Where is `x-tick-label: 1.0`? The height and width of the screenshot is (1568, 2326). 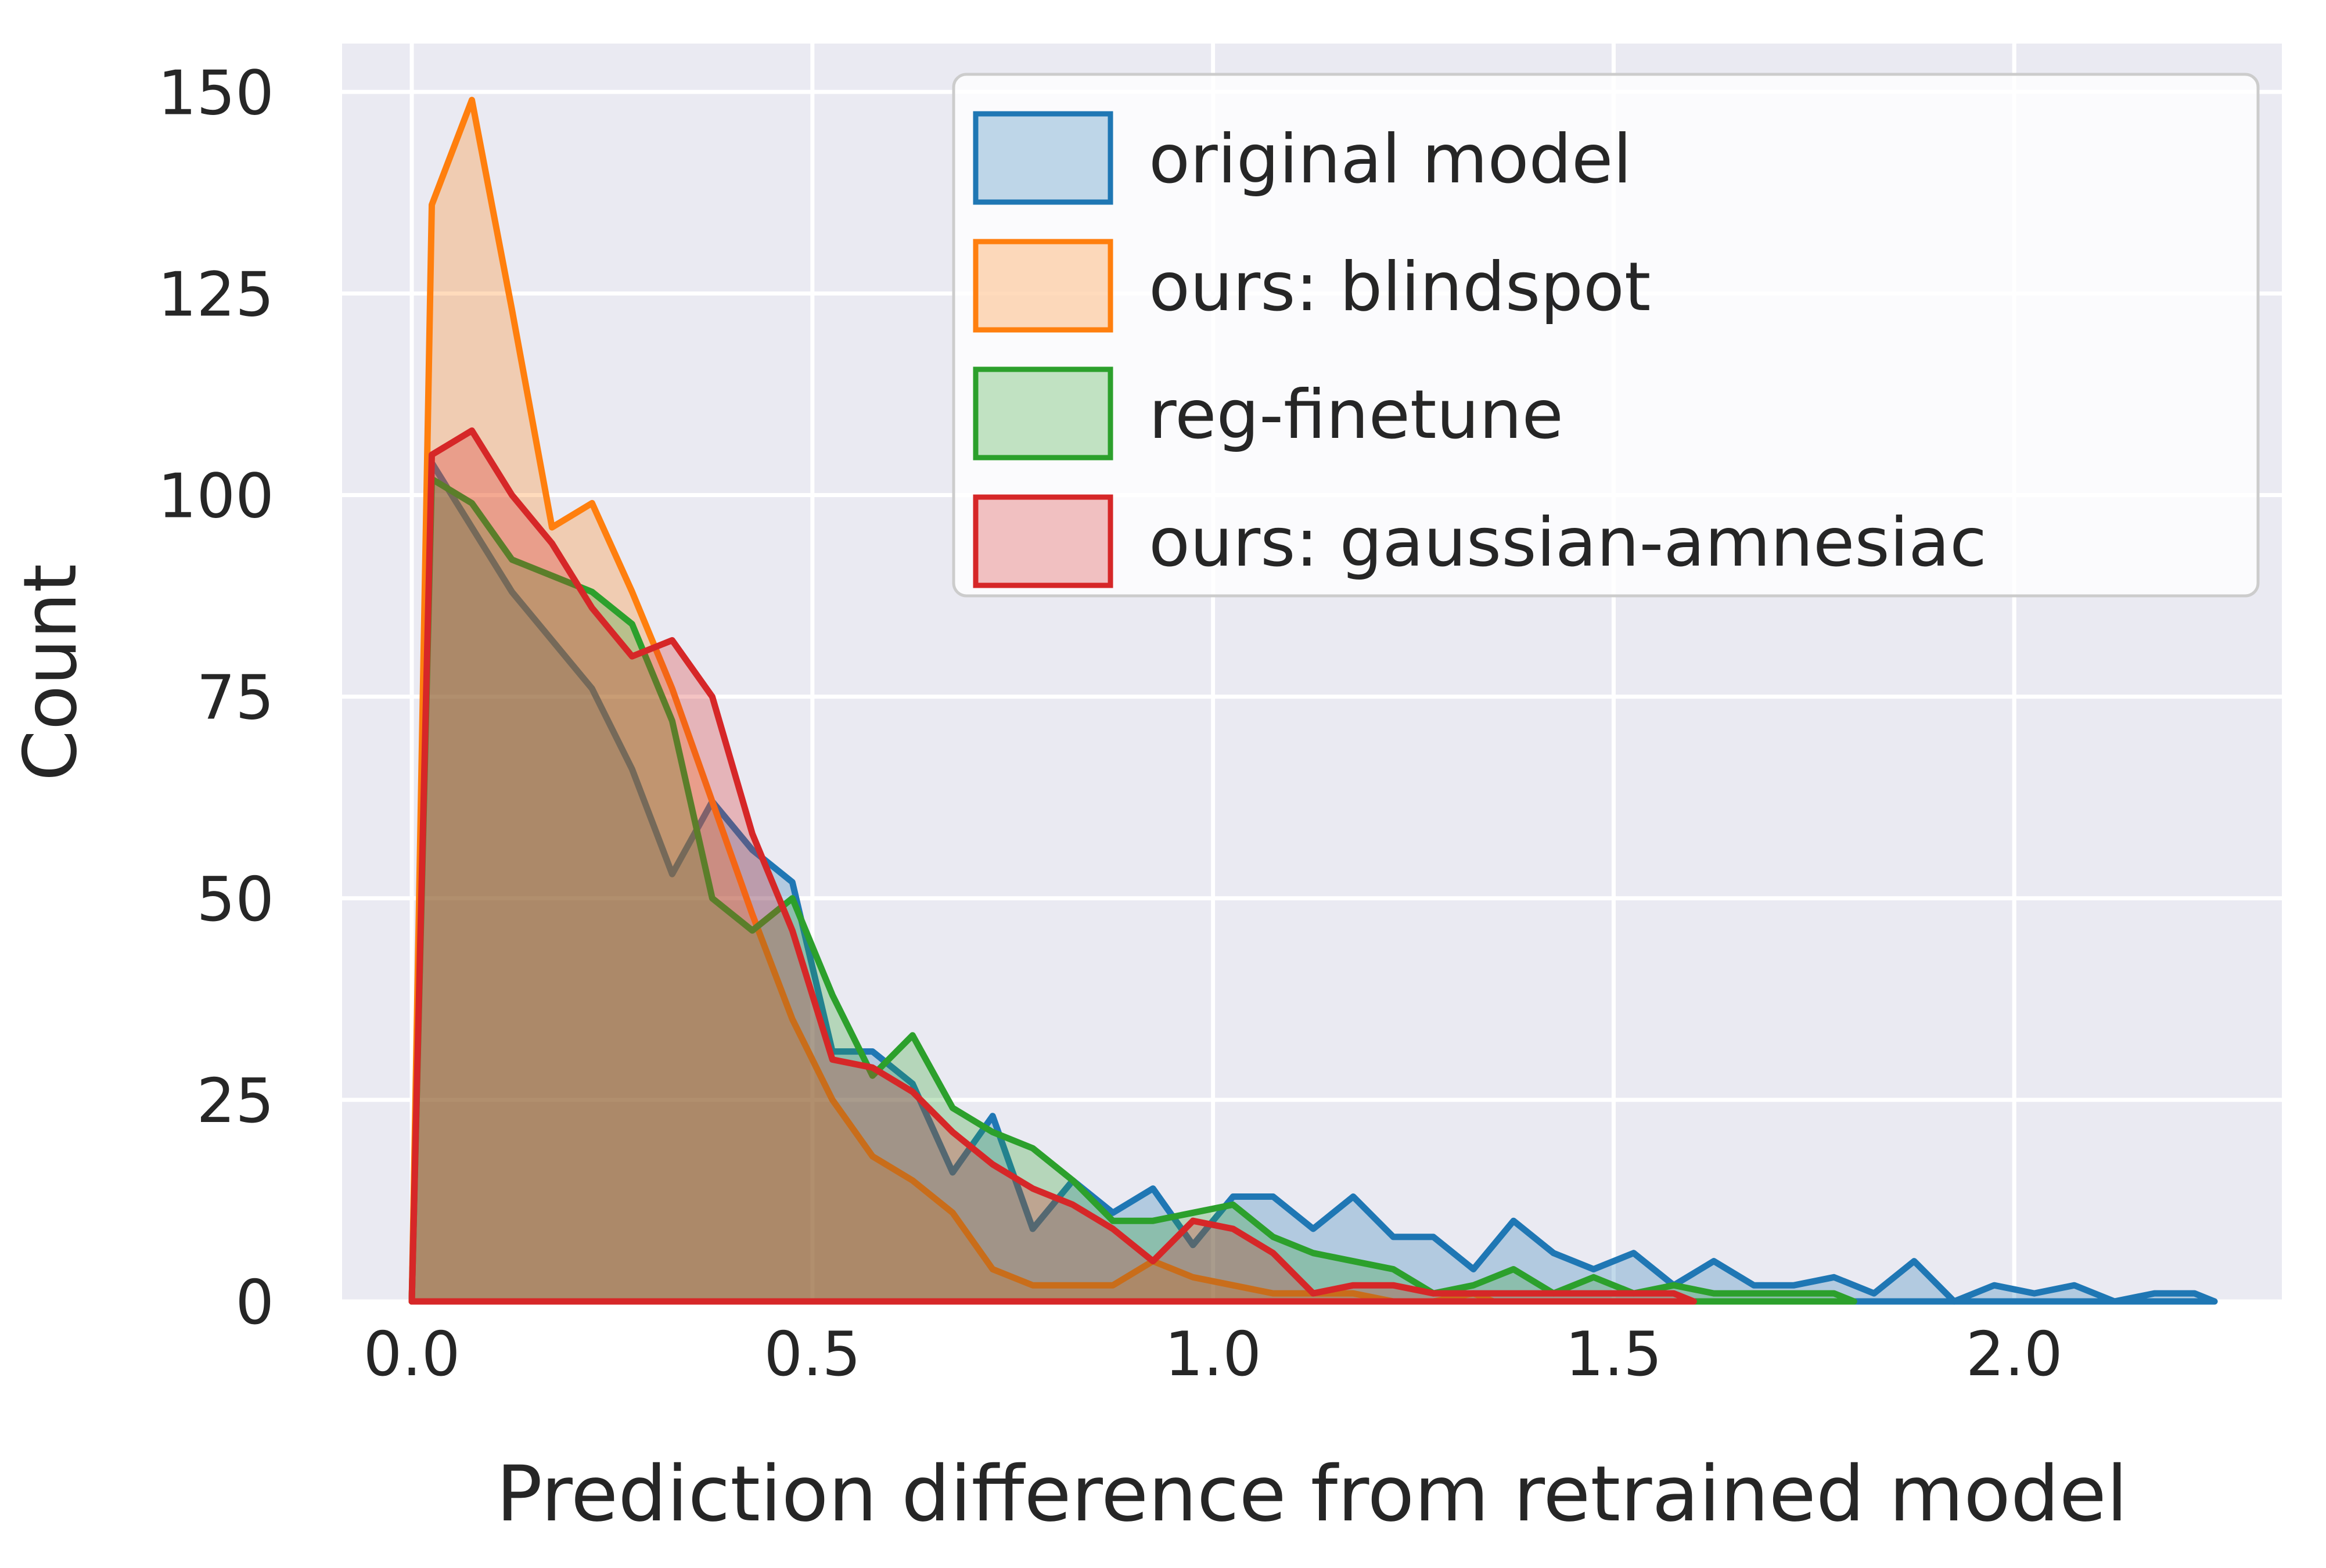 x-tick-label: 1.0 is located at coordinates (1212, 1355).